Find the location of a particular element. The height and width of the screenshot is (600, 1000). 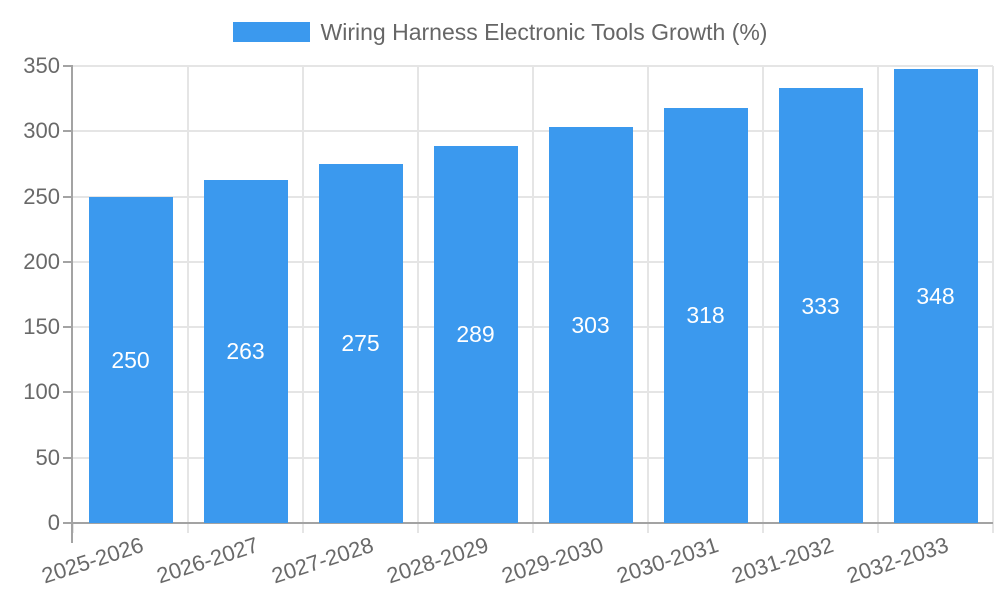

bar: 289 is located at coordinates (475, 334).